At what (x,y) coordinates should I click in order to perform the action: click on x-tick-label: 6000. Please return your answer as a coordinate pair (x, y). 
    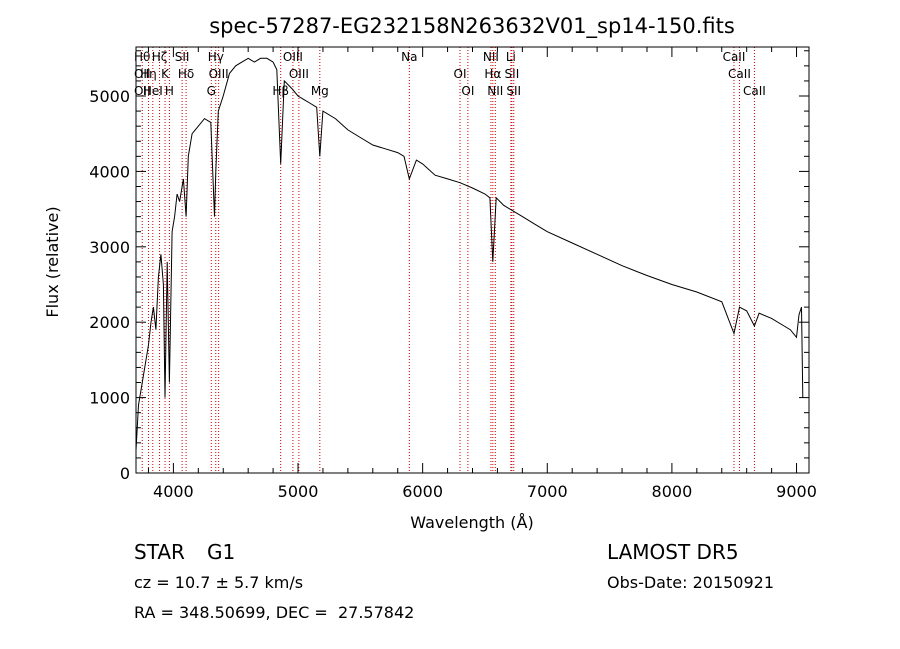
    Looking at the image, I should click on (422, 491).